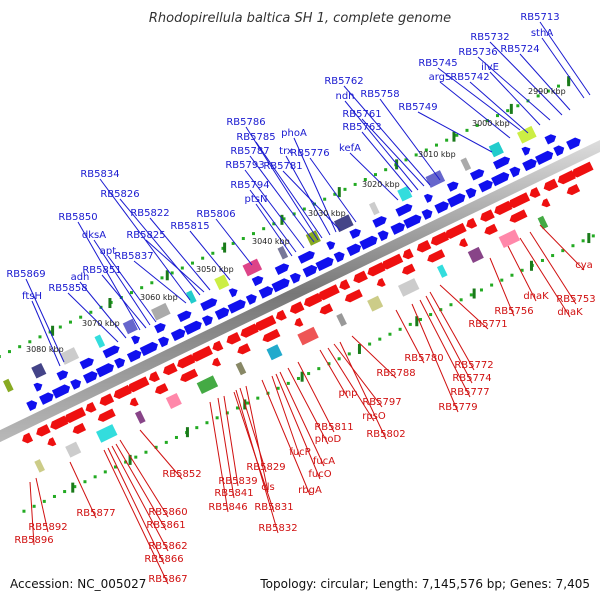 The width and height of the screenshot is (600, 600). Describe the element at coordinates (45, 349) in the screenshot. I see `scale-label: 3080 kbp` at that location.